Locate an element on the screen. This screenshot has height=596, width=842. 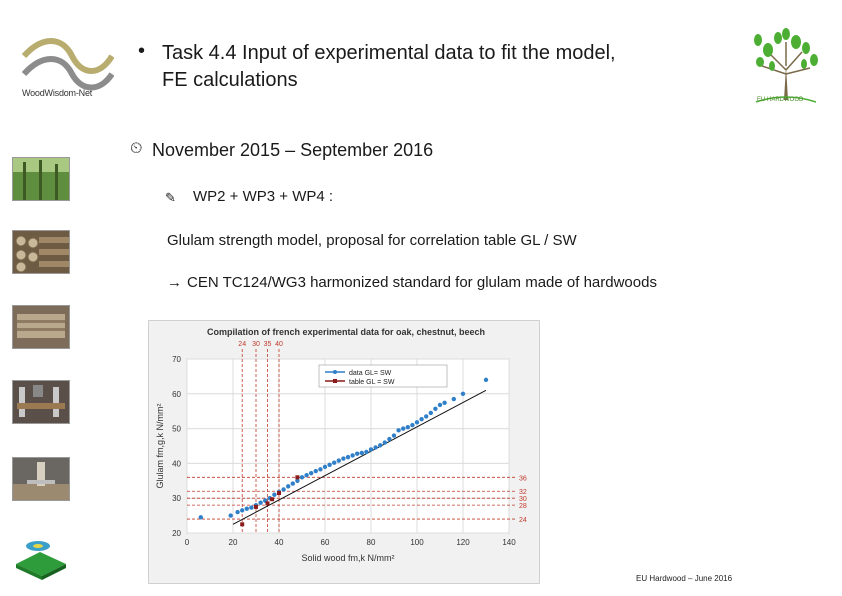
fit-line is located at coordinates (359, 457).